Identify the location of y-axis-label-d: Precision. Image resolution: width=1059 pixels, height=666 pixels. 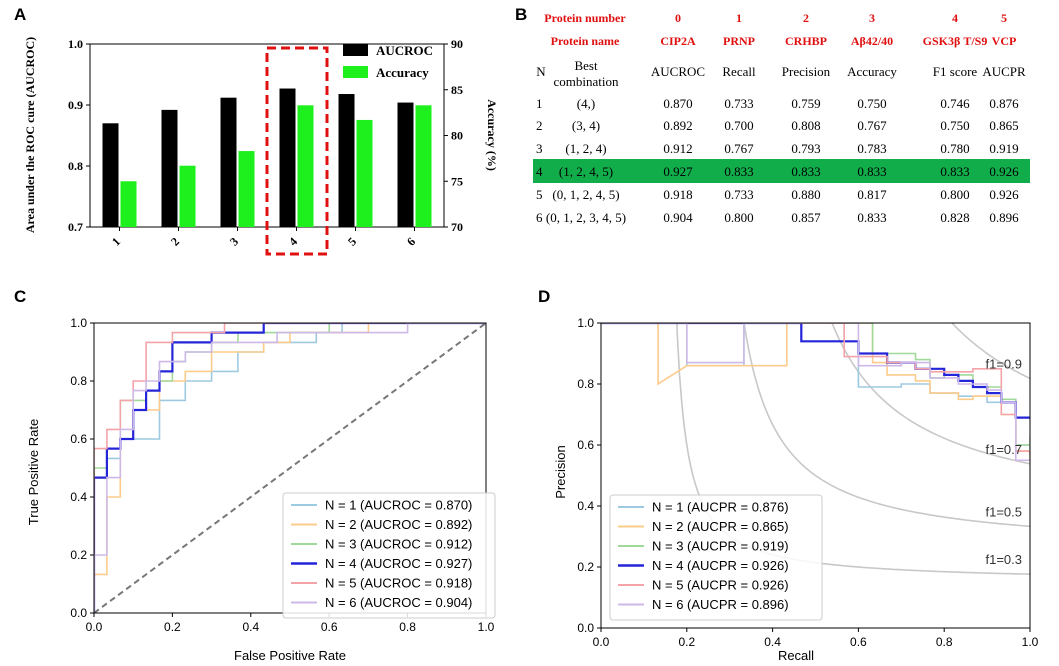
(560, 471).